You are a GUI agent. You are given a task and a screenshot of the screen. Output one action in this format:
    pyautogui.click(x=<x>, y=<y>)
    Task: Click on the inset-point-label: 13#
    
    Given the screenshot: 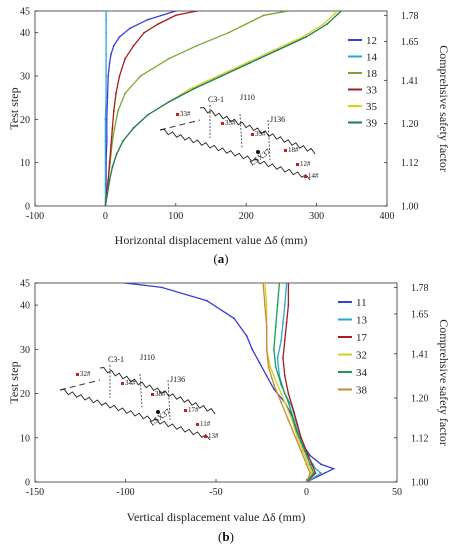 What is the action you would take?
    pyautogui.click(x=213, y=436)
    